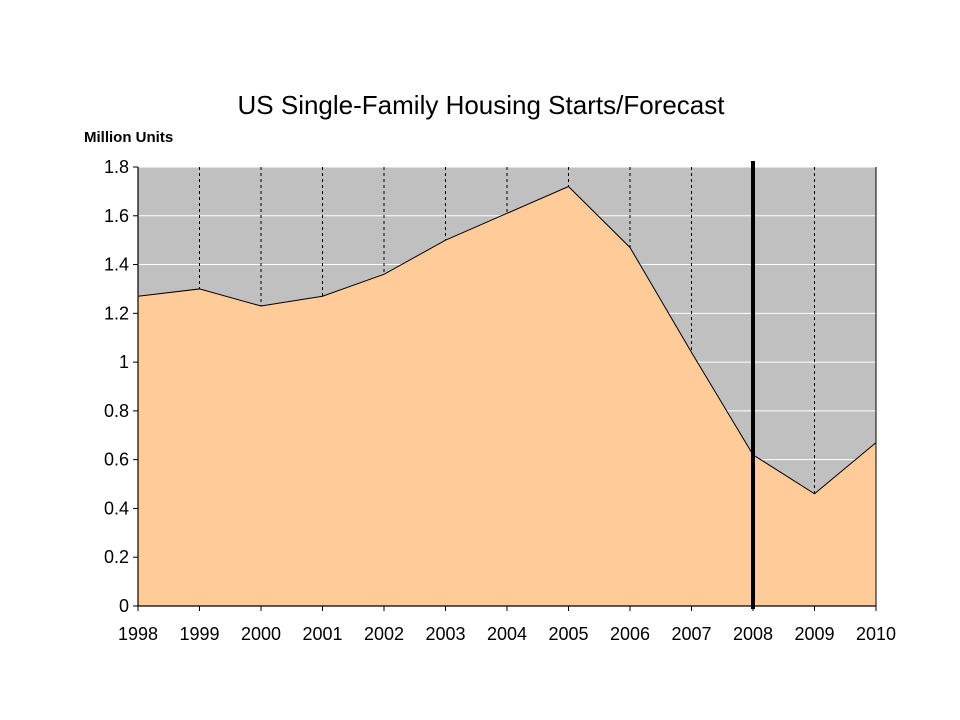 This screenshot has height=720, width=960. What do you see at coordinates (128, 137) in the screenshot?
I see `y-axis-label: Million Units` at bounding box center [128, 137].